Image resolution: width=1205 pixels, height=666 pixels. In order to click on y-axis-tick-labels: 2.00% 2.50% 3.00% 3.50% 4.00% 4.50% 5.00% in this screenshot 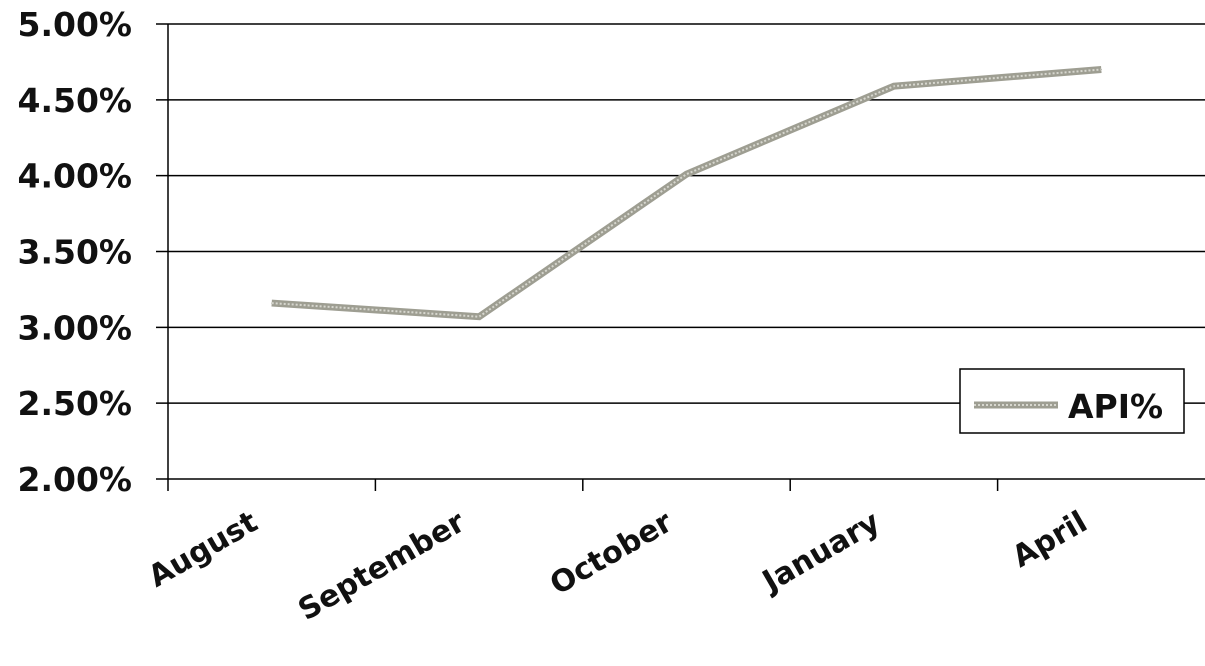, I will do `click(75, 252)`.